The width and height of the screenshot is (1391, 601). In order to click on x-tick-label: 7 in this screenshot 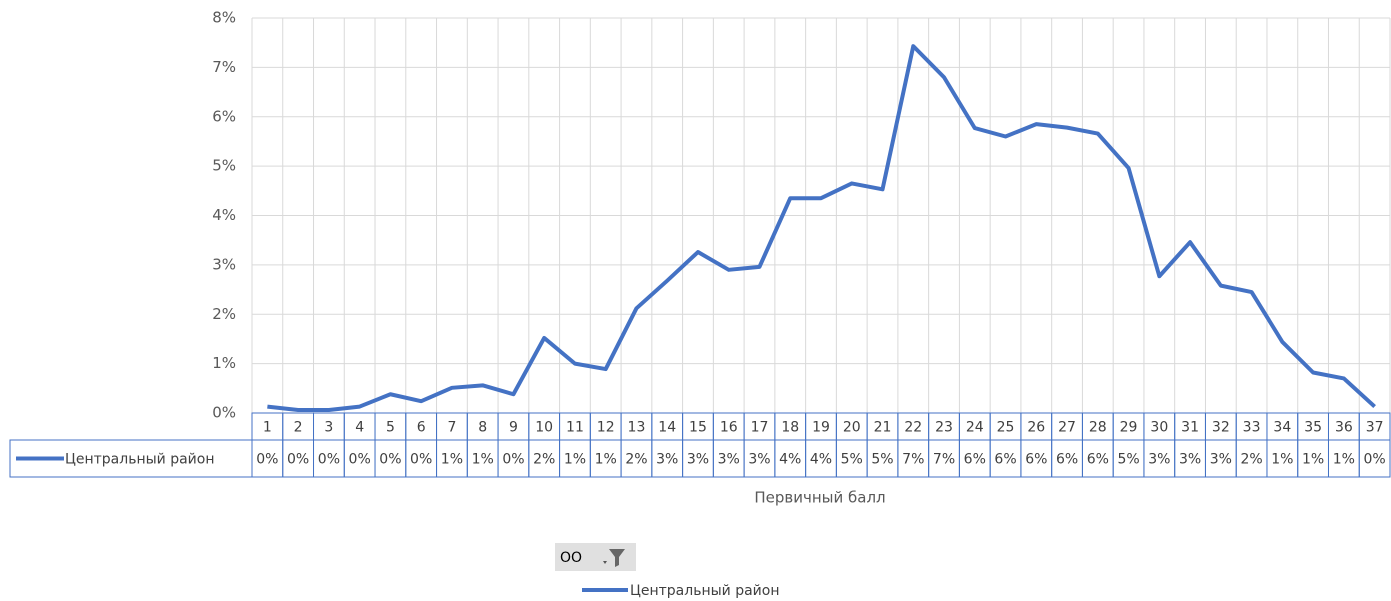, I will do `click(451, 428)`.